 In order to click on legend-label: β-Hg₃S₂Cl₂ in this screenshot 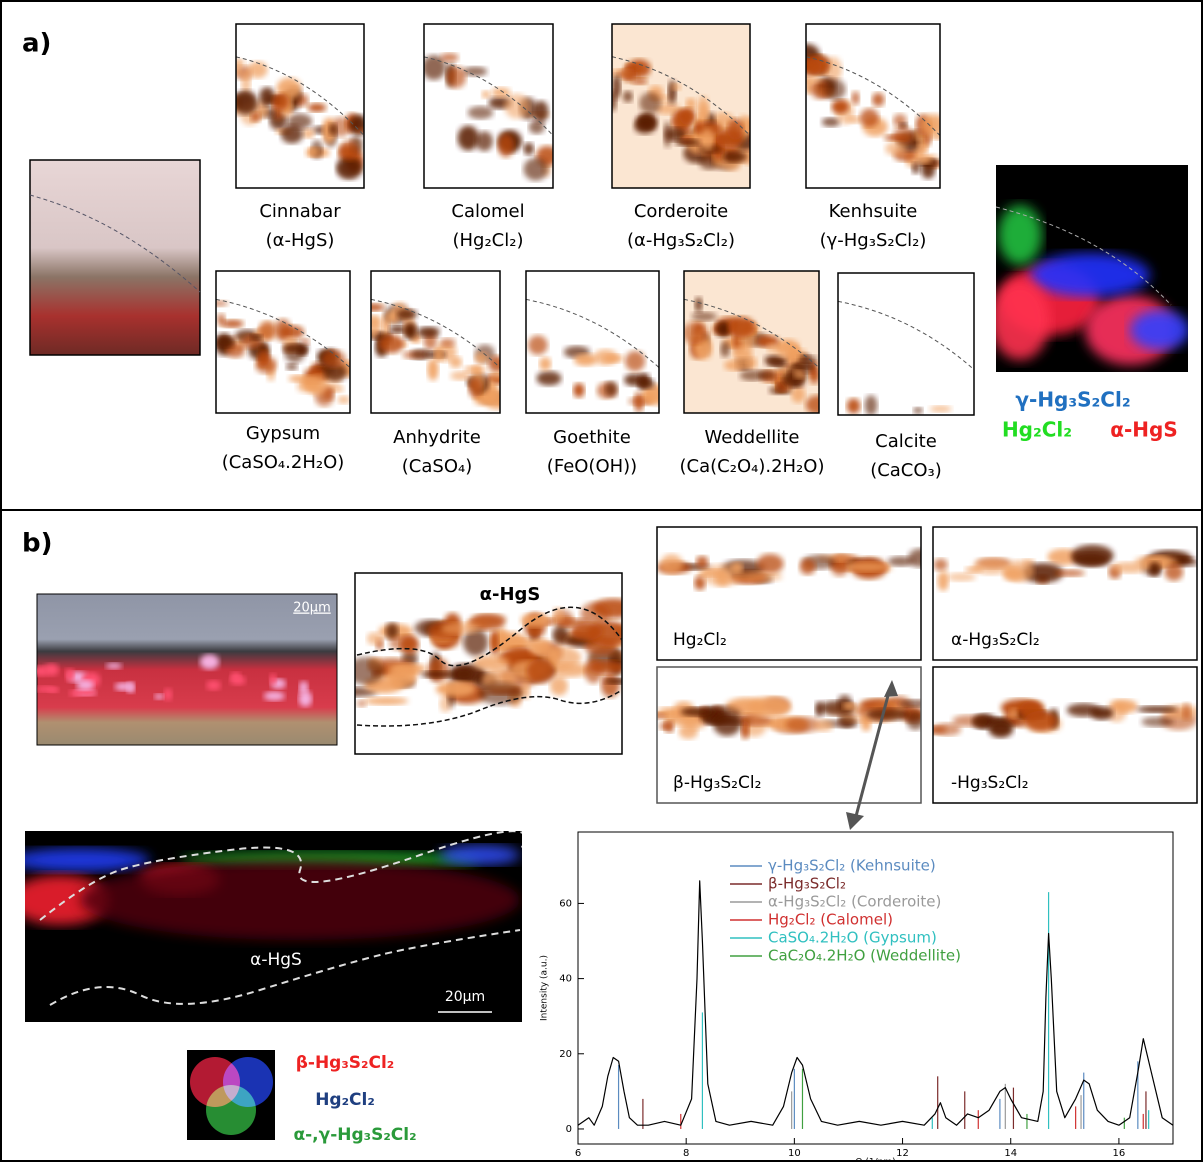, I will do `click(807, 884)`.